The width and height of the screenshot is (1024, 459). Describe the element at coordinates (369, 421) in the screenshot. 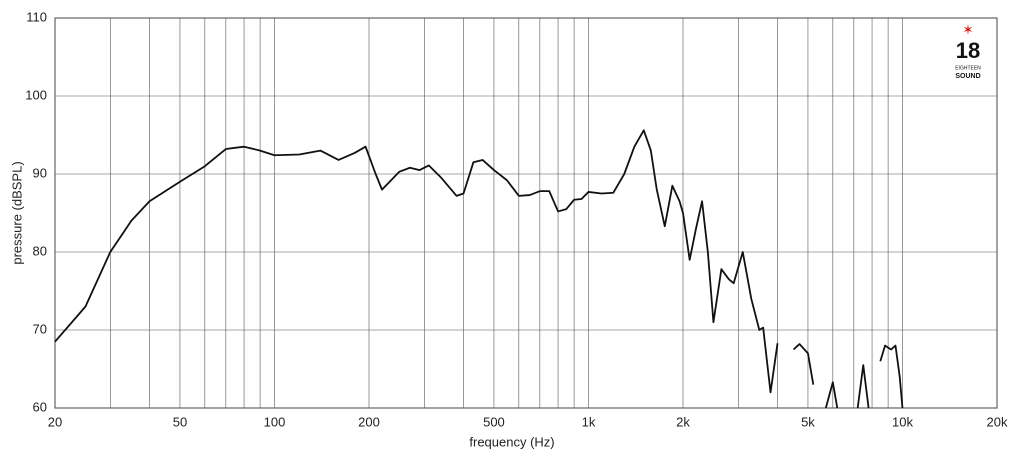

I see `x-tick-label: 200` at that location.